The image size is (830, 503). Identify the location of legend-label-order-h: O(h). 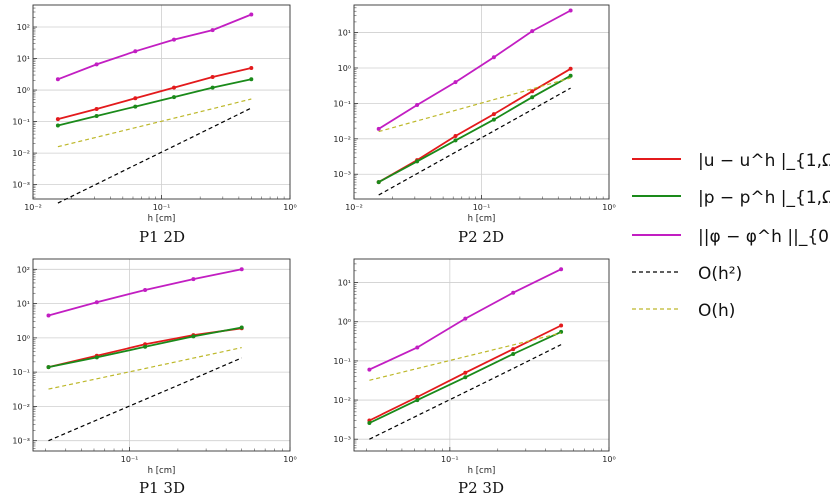
(716, 311).